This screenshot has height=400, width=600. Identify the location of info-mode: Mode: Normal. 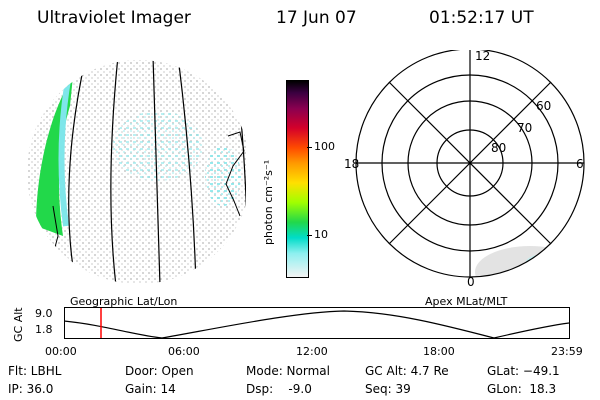
(288, 371).